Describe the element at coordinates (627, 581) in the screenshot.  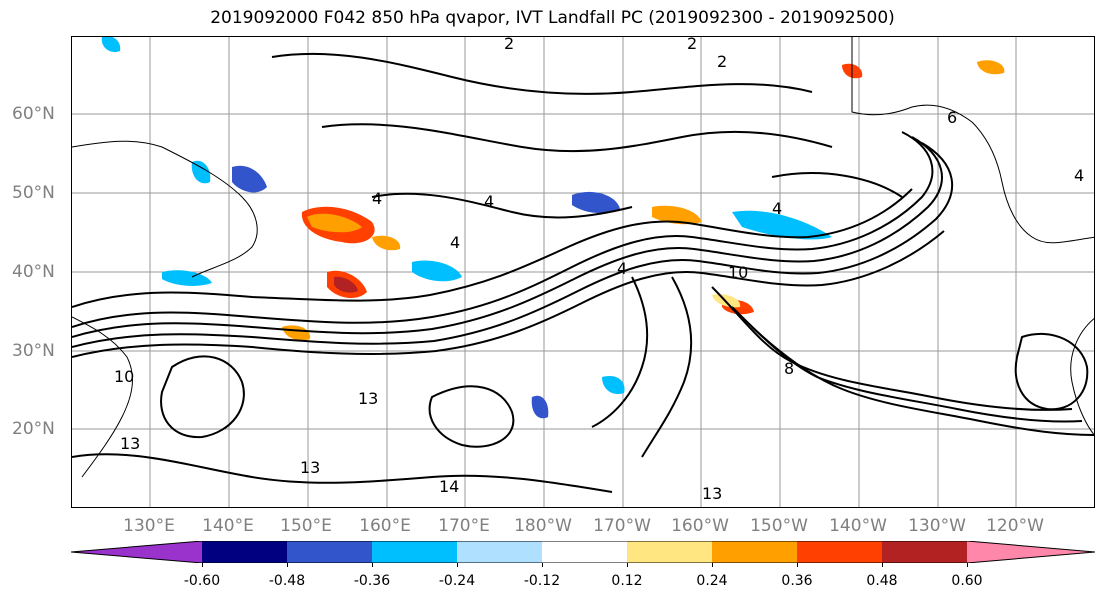
I see `colorbar-tick-label: 0.12` at that location.